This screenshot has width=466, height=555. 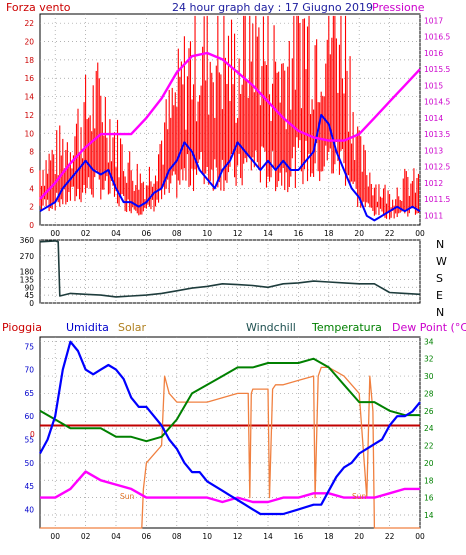 I want to click on dir-label-s: S, so click(x=439, y=278).